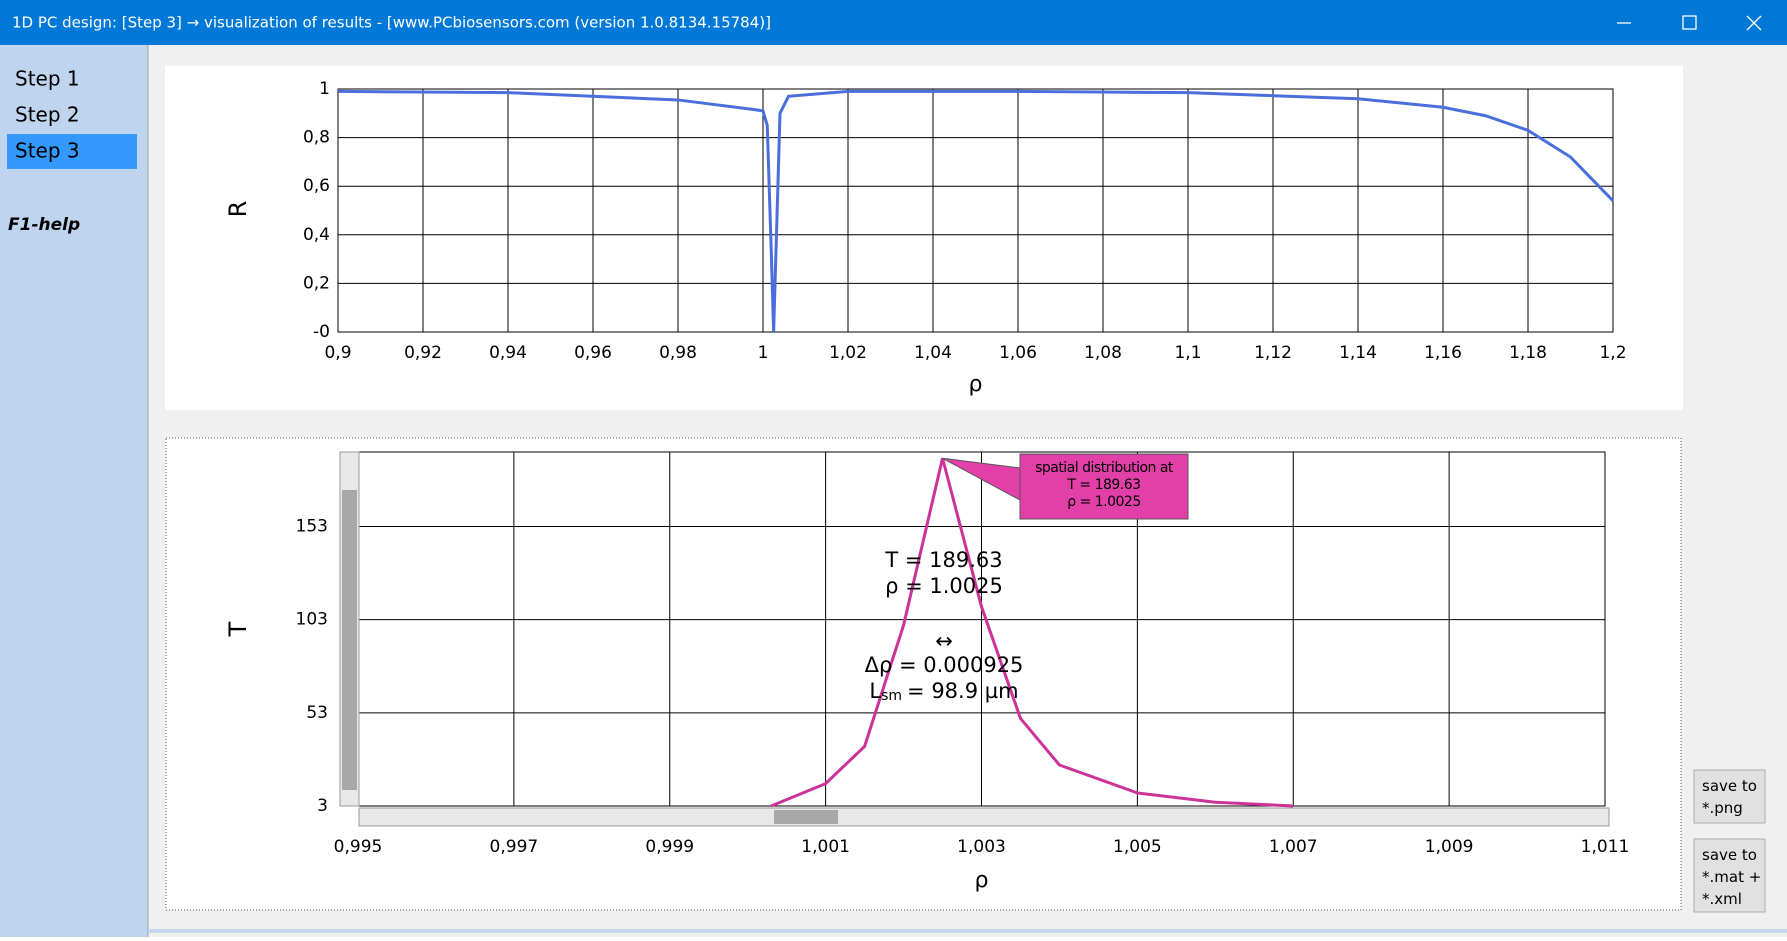 Image resolution: width=1787 pixels, height=941 pixels. I want to click on x-tick-label: 1,04, so click(933, 353).